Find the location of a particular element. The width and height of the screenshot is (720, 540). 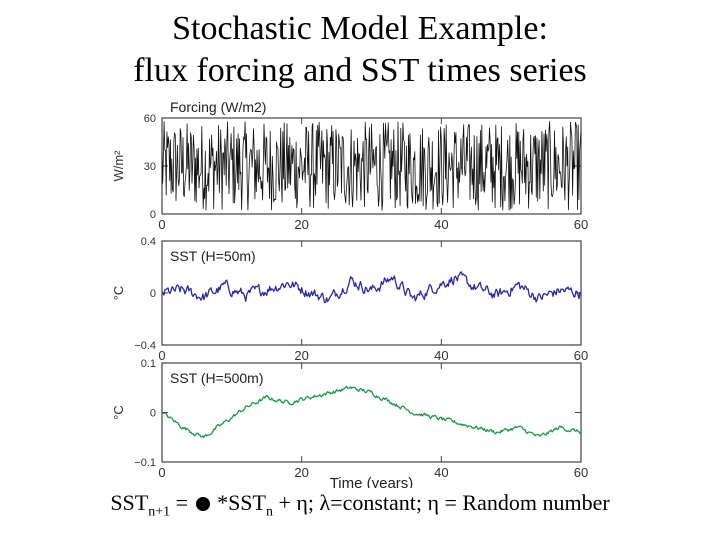

panel-2-xtick-label: 0 is located at coordinates (161, 355).